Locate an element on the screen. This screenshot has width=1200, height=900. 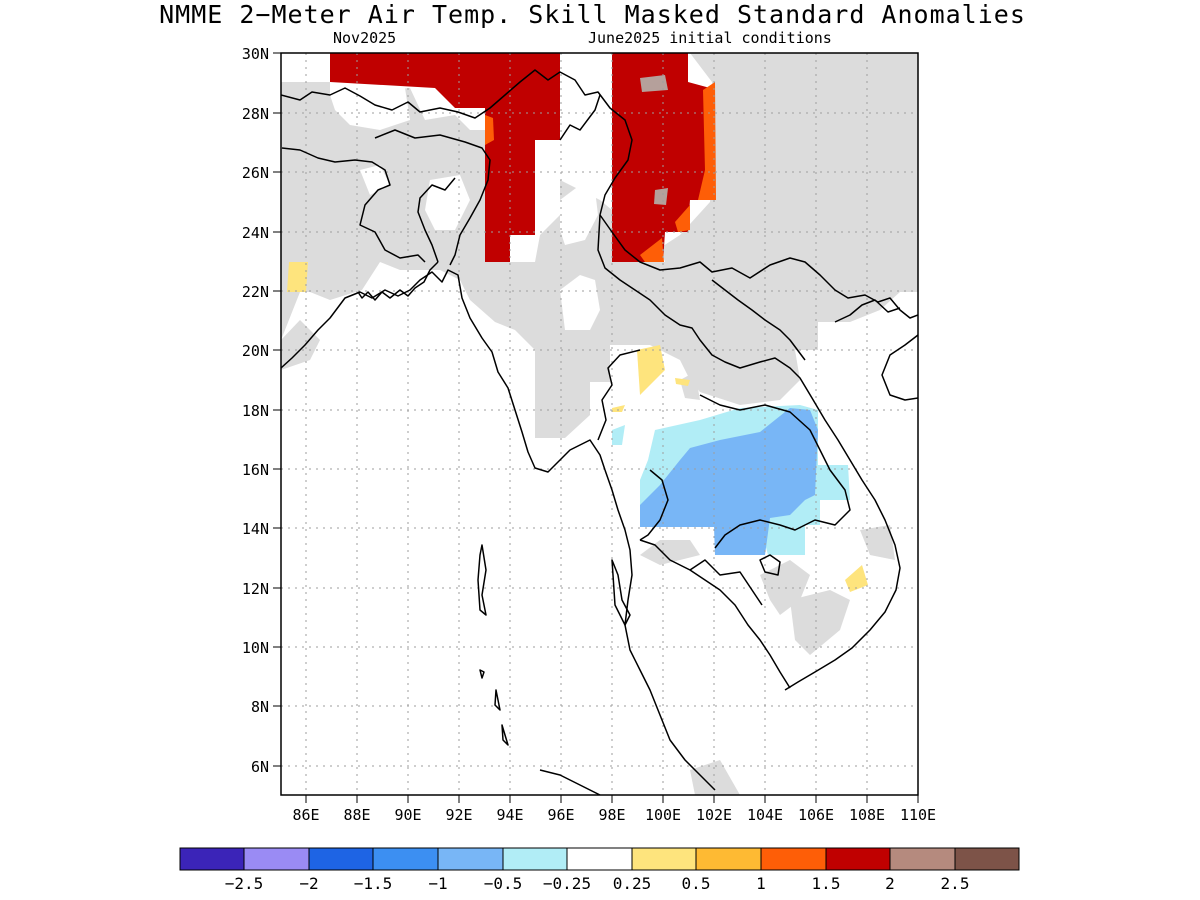
colorbar-label: 2 is located at coordinates (890, 883).